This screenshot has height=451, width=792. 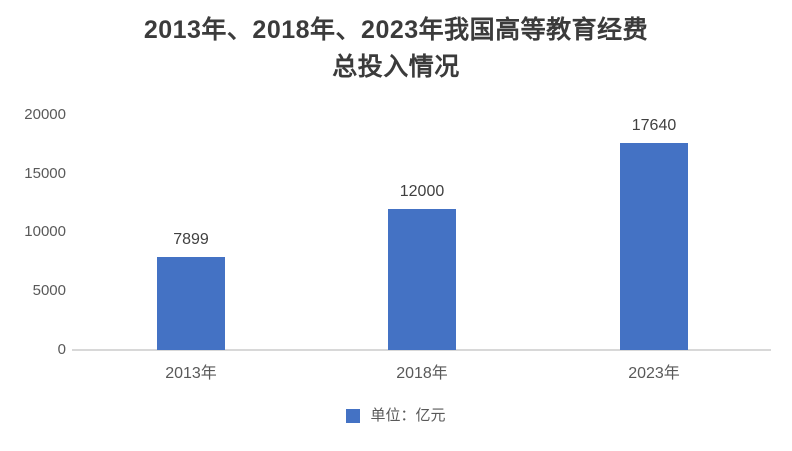 I want to click on legend-swatch-icon, so click(x=353, y=416).